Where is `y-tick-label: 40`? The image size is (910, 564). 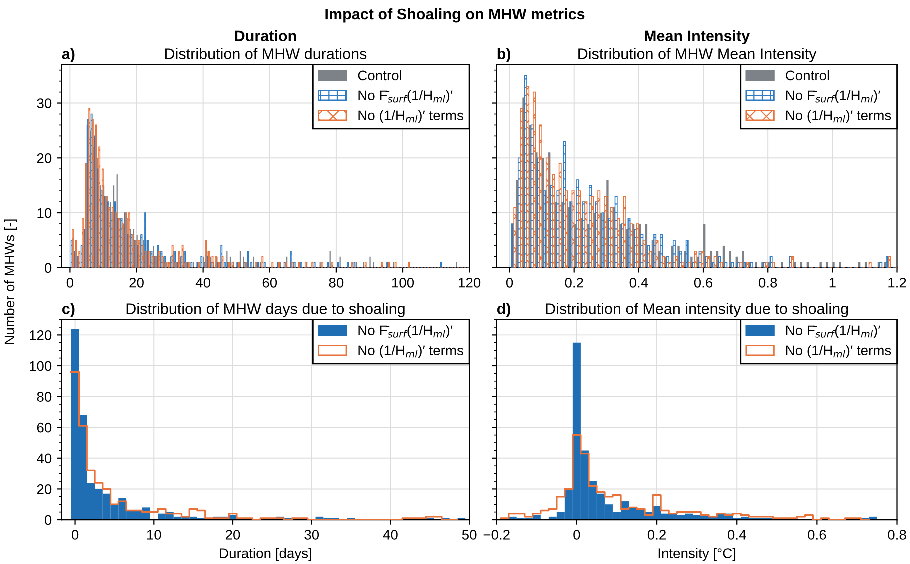
y-tick-label: 40 is located at coordinates (44, 459).